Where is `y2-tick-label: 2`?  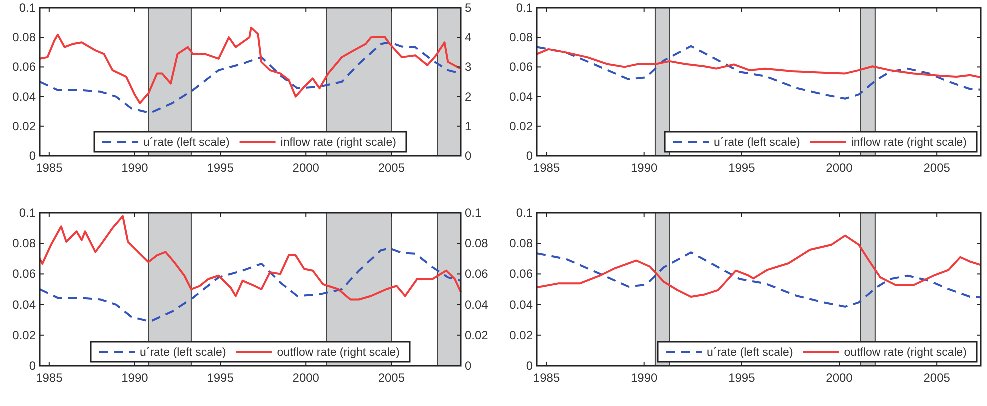 y2-tick-label: 2 is located at coordinates (468, 97).